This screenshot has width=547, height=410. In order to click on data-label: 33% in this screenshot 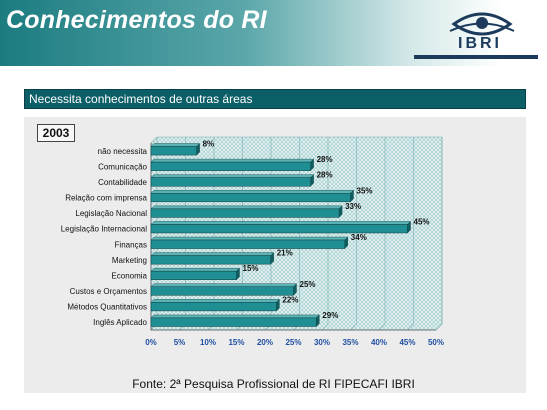, I will do `click(353, 206)`.